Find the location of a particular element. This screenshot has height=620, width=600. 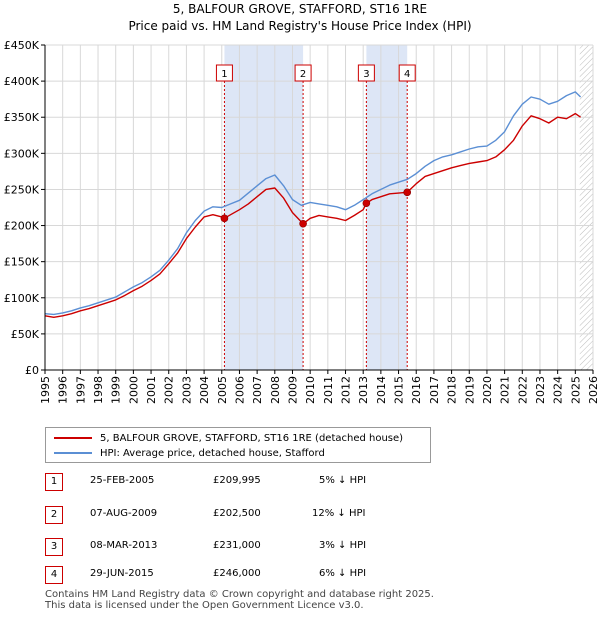

x-tick-label: 2013 is located at coordinates (363, 390).